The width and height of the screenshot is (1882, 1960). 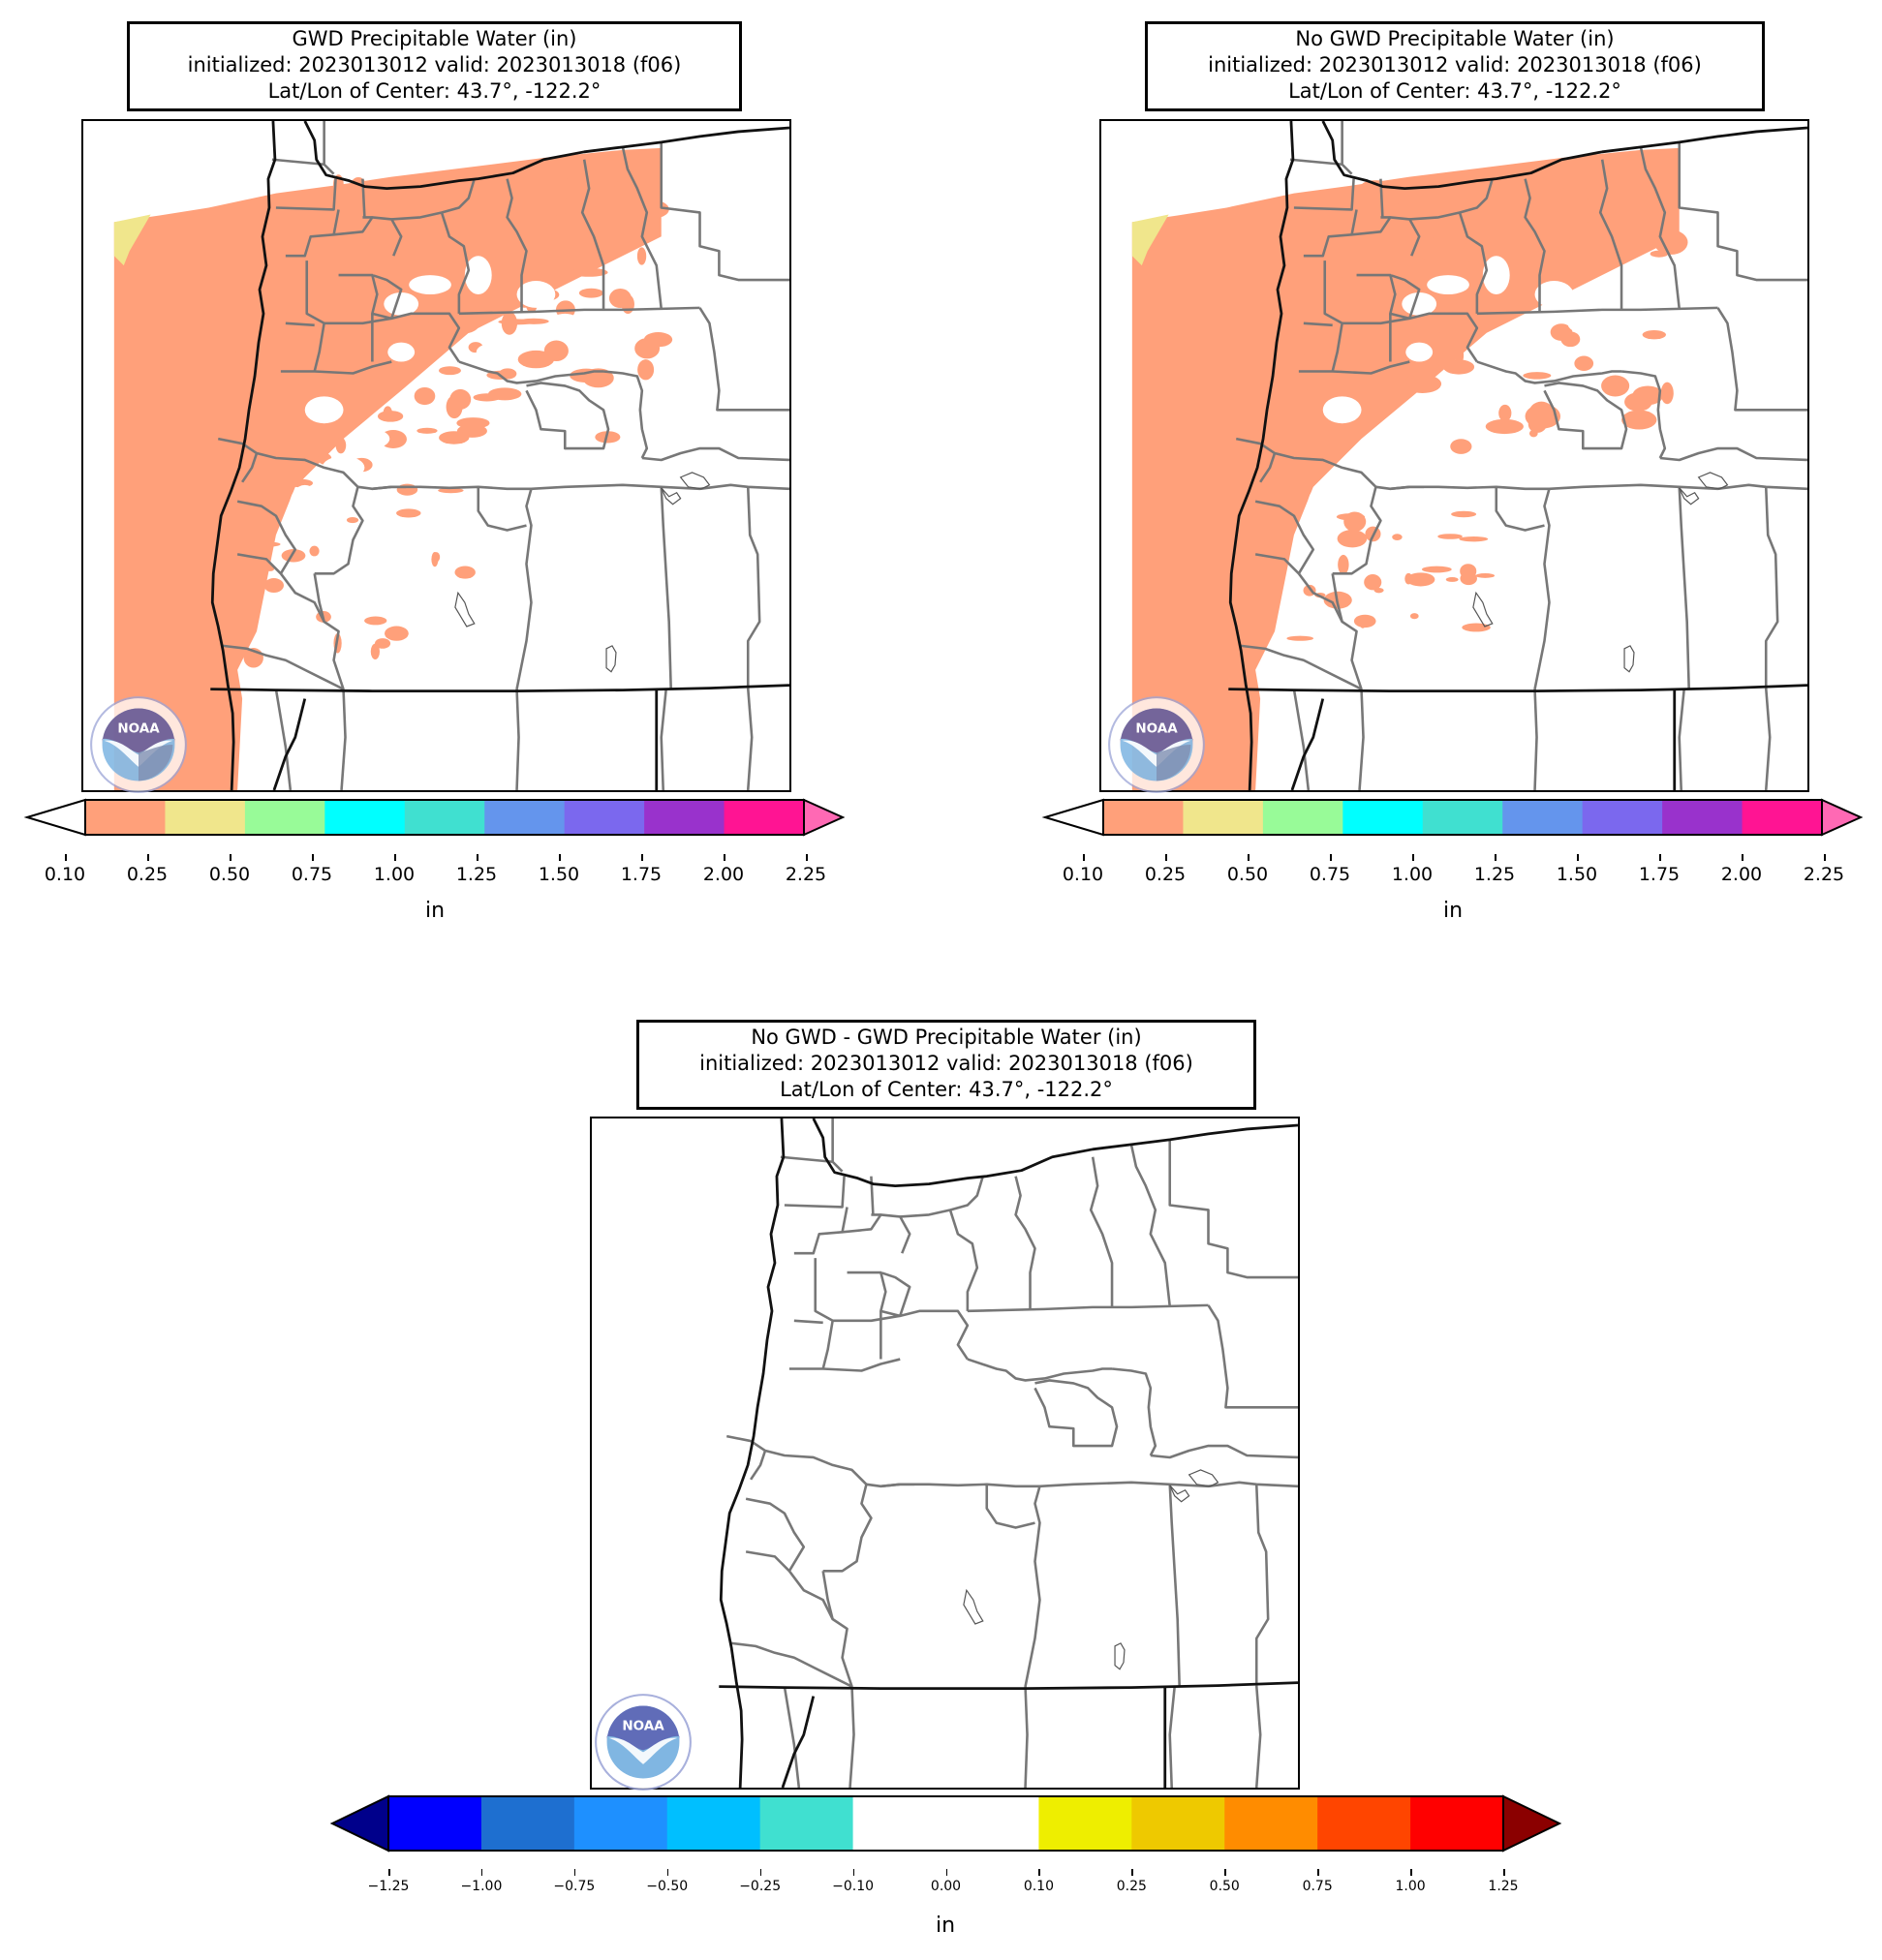 What do you see at coordinates (388, 1886) in the screenshot?
I see `colorbar-tick-label: −1.25` at bounding box center [388, 1886].